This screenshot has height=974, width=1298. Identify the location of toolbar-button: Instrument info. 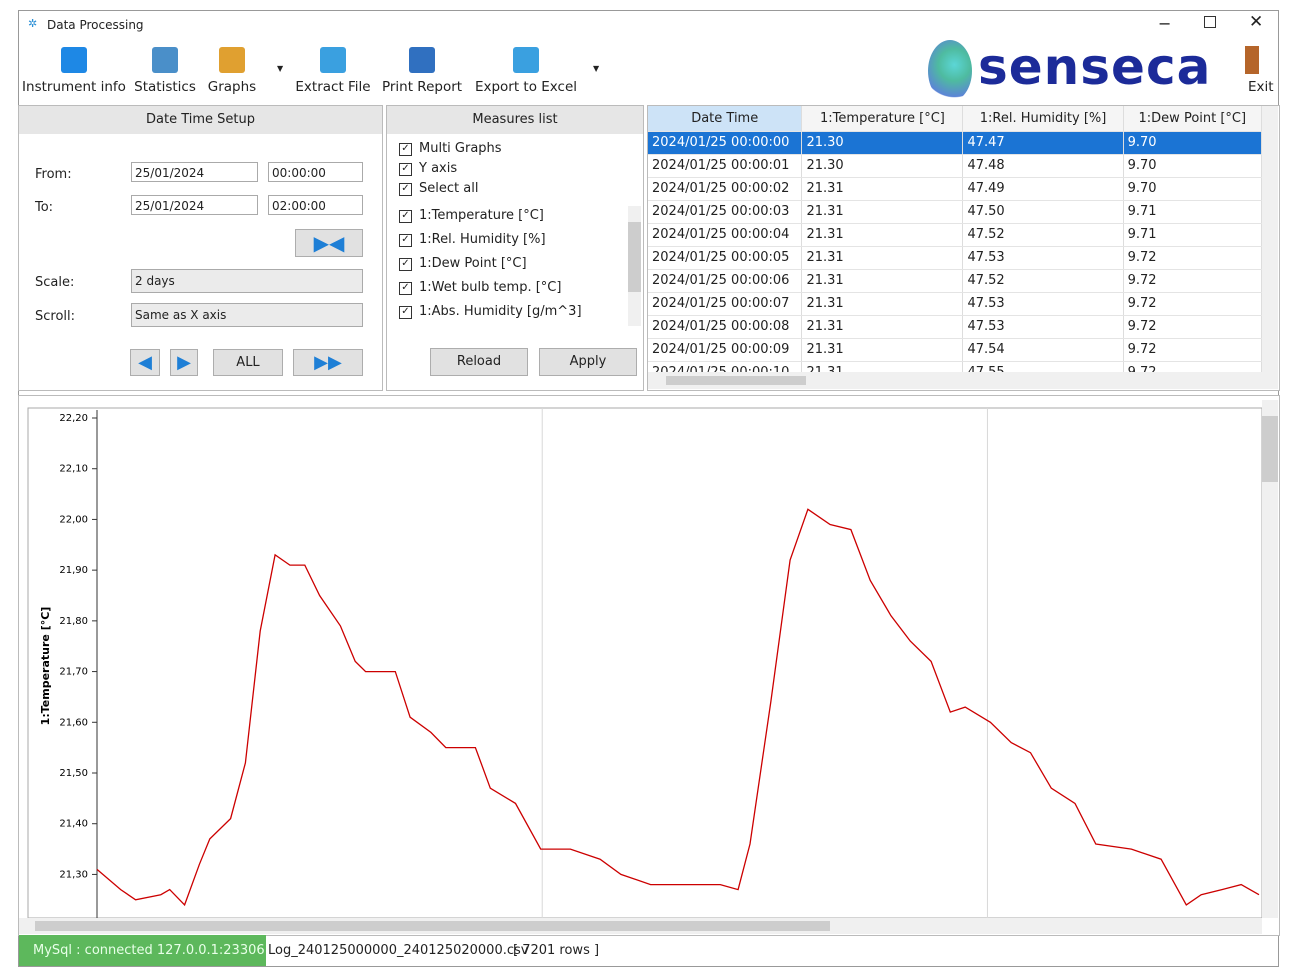
(74, 87).